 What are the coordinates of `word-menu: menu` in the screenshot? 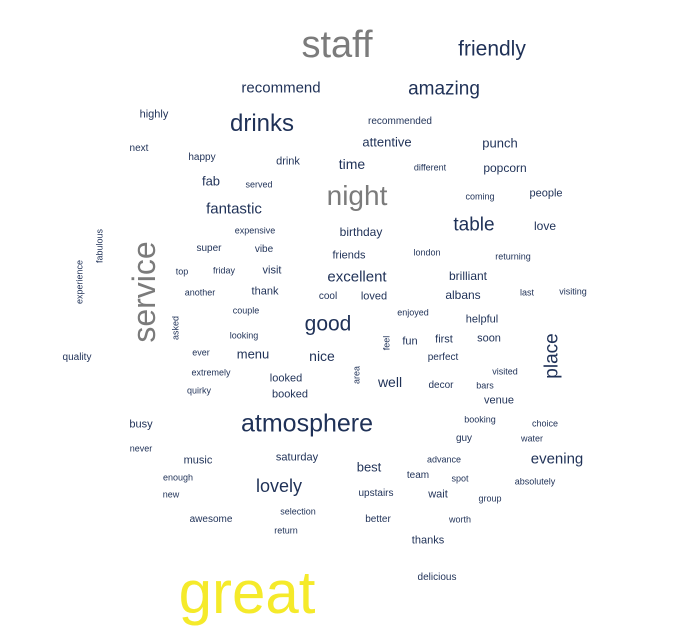 It's located at (253, 354).